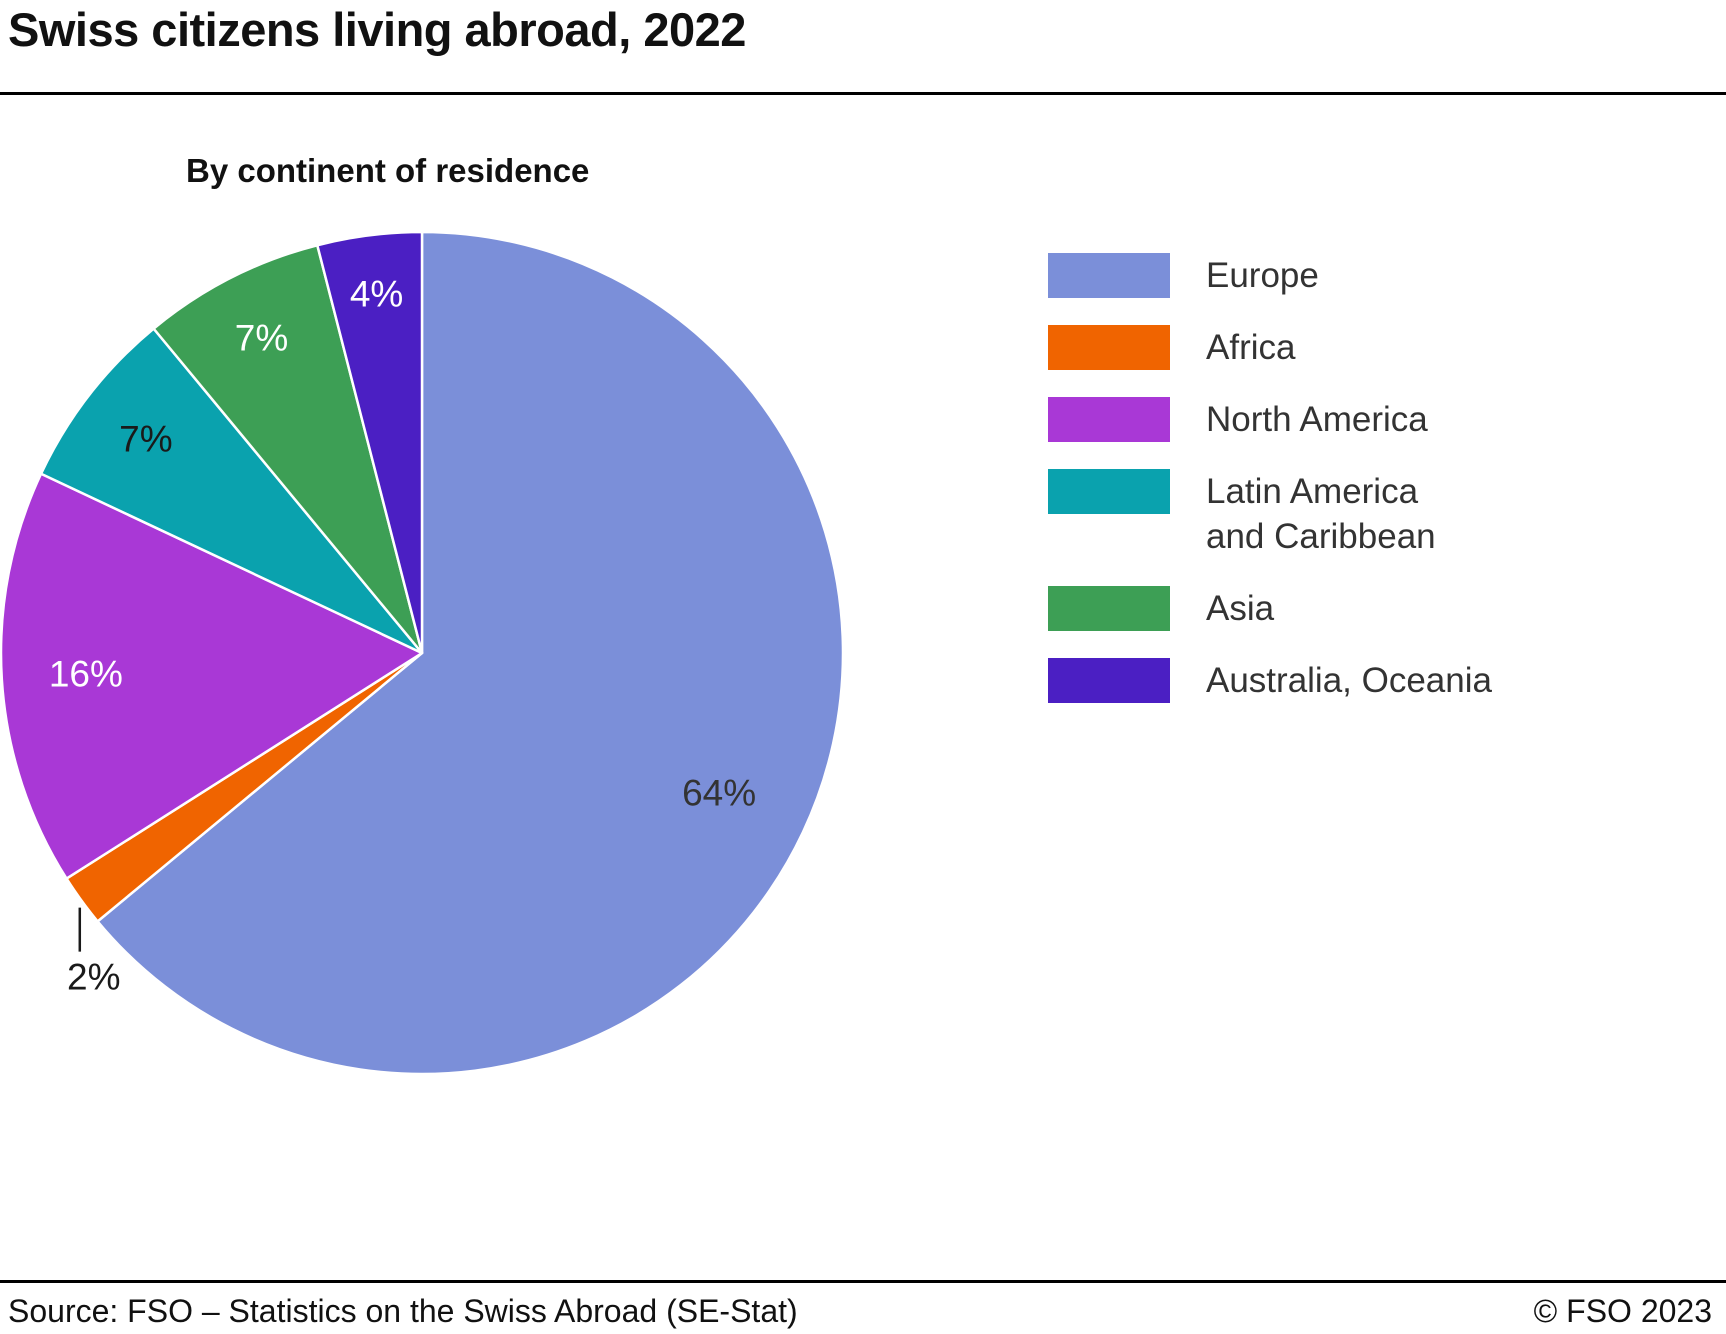  What do you see at coordinates (1349, 680) in the screenshot?
I see `legend-label: Australia, Oceania` at bounding box center [1349, 680].